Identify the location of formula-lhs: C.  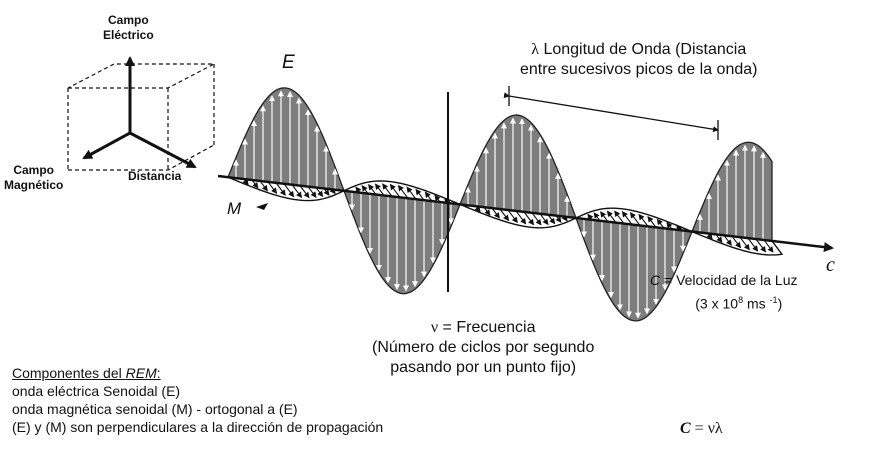
(685, 428).